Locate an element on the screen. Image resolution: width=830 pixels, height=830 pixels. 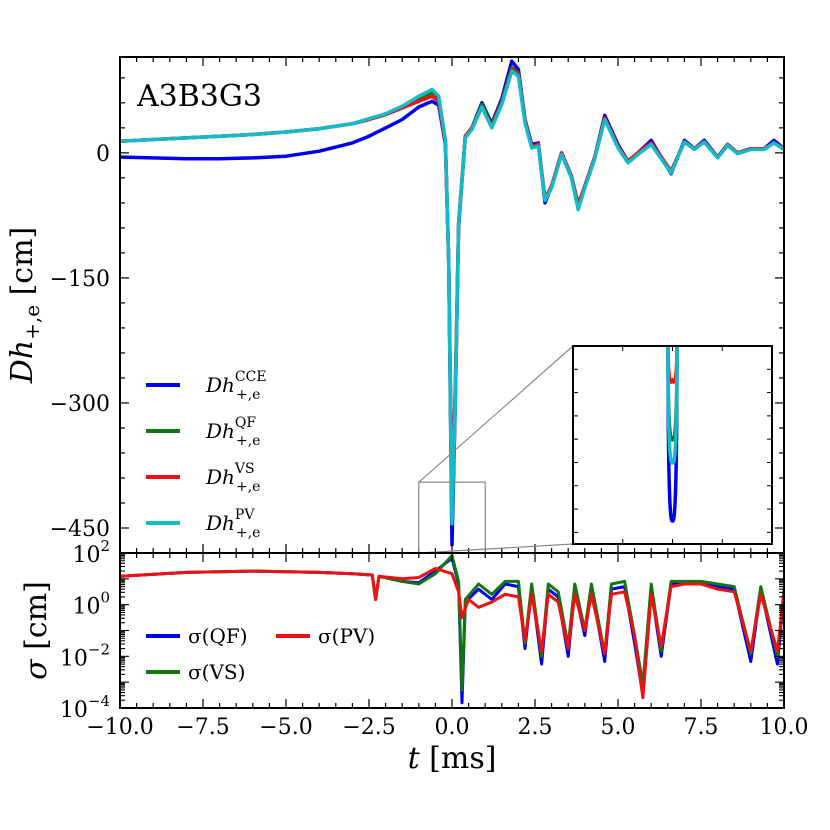
xtick-label: −7.5 is located at coordinates (202, 727).